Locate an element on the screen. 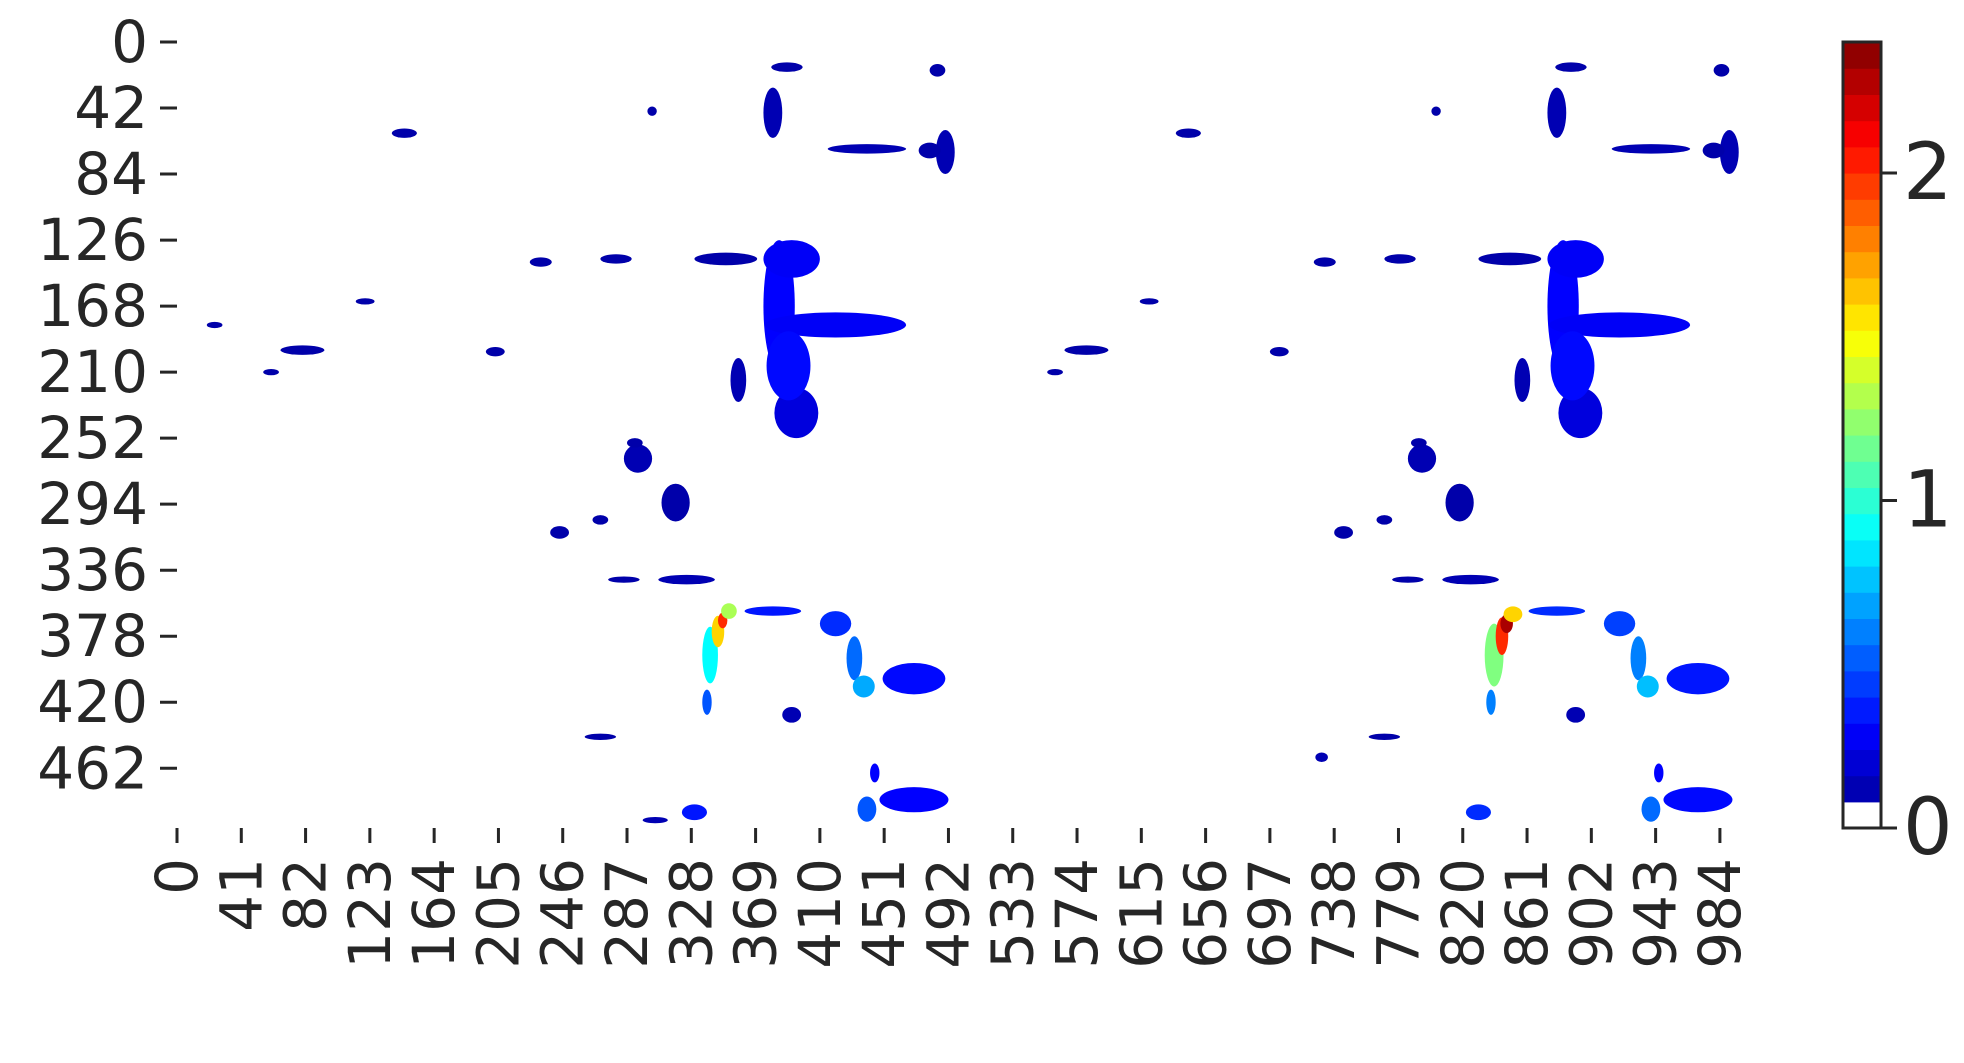 The image size is (1964, 1063). y-tick-label: 210 is located at coordinates (92, 372).